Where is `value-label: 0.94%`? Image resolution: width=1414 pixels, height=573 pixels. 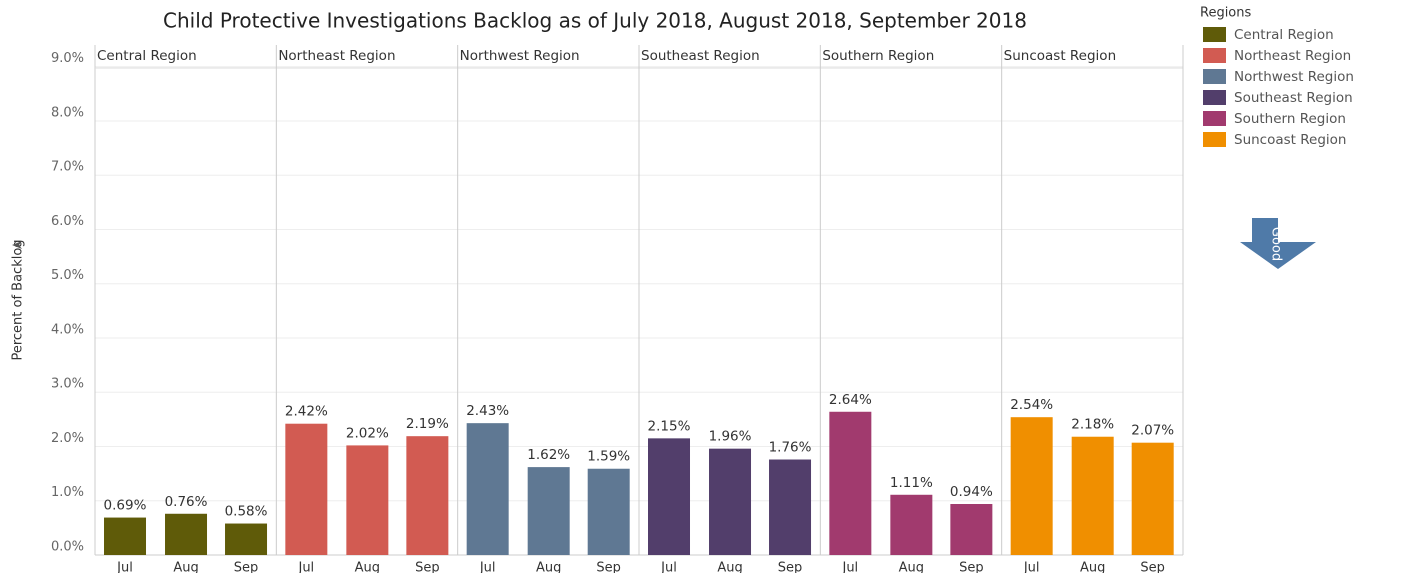 value-label: 0.94% is located at coordinates (971, 492).